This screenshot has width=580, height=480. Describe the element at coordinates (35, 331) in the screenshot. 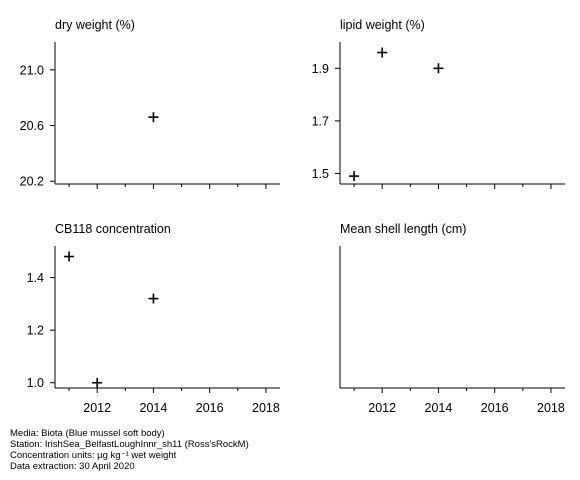

I see `y-tick-label: 1.2` at that location.